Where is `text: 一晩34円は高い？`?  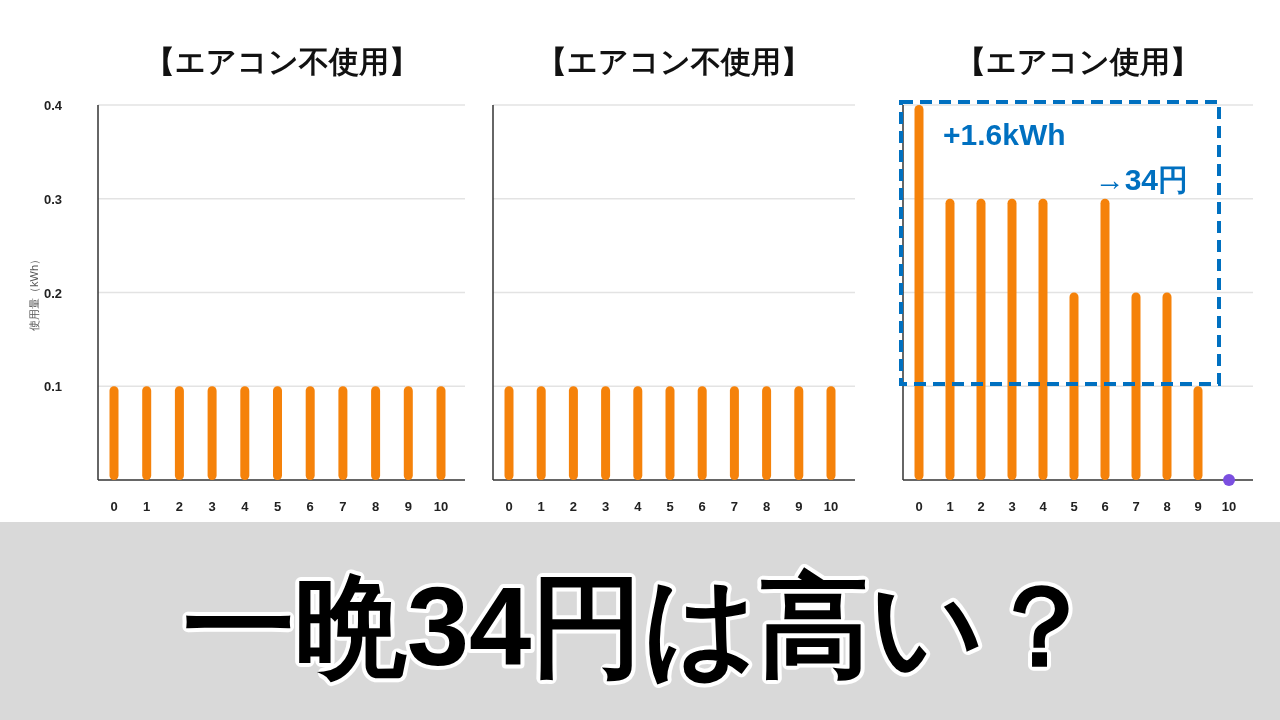
text: 一晩34円は高い？ is located at coordinates (640, 626).